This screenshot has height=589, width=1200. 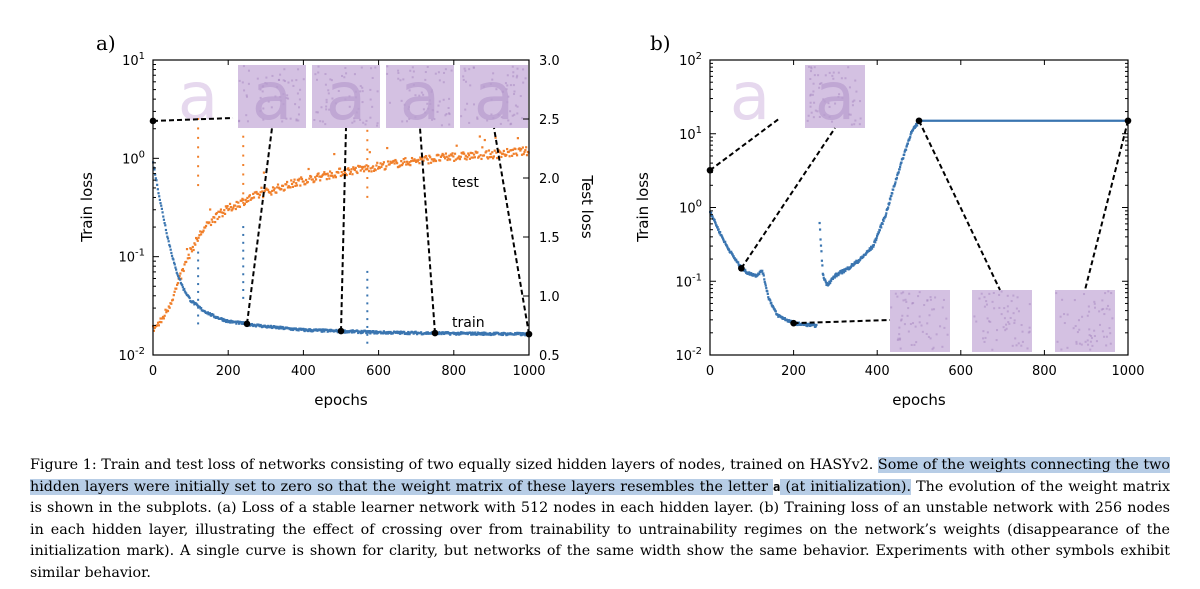 What do you see at coordinates (660, 43) in the screenshot?
I see `panel-b-label: b)` at bounding box center [660, 43].